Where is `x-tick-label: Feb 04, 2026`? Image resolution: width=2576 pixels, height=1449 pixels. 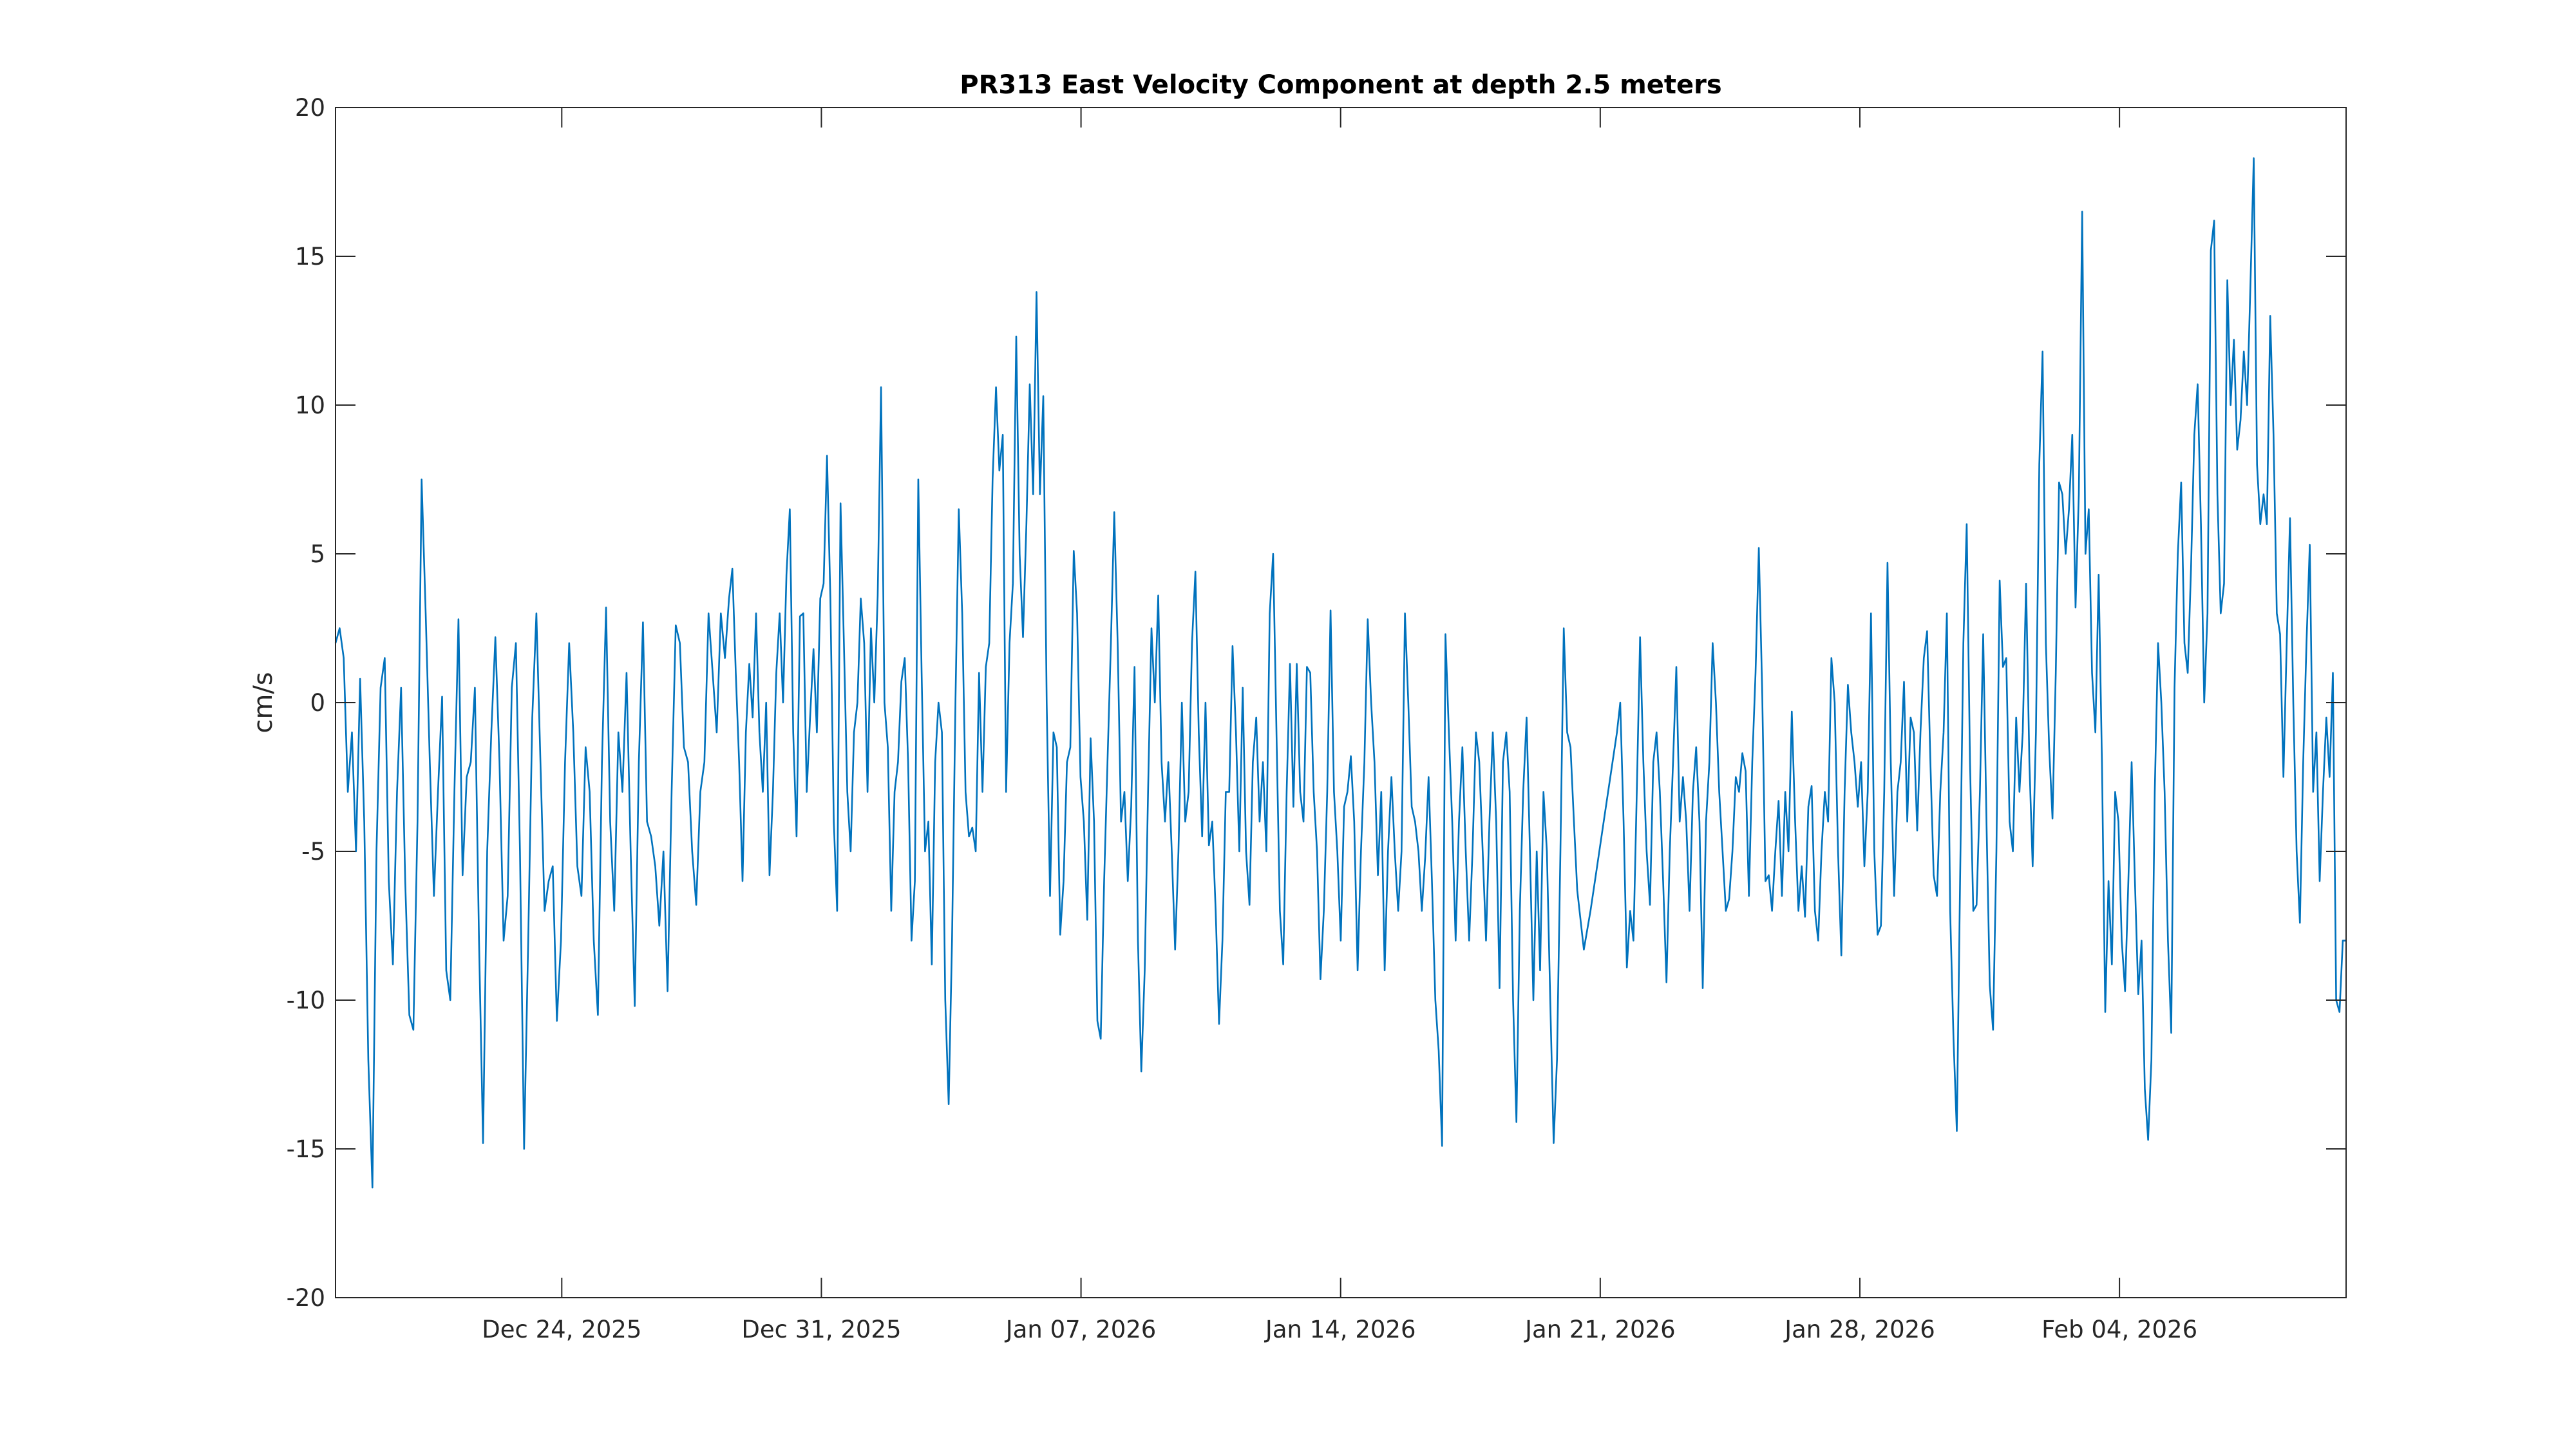
x-tick-label: Feb 04, 2026 is located at coordinates (2119, 1329).